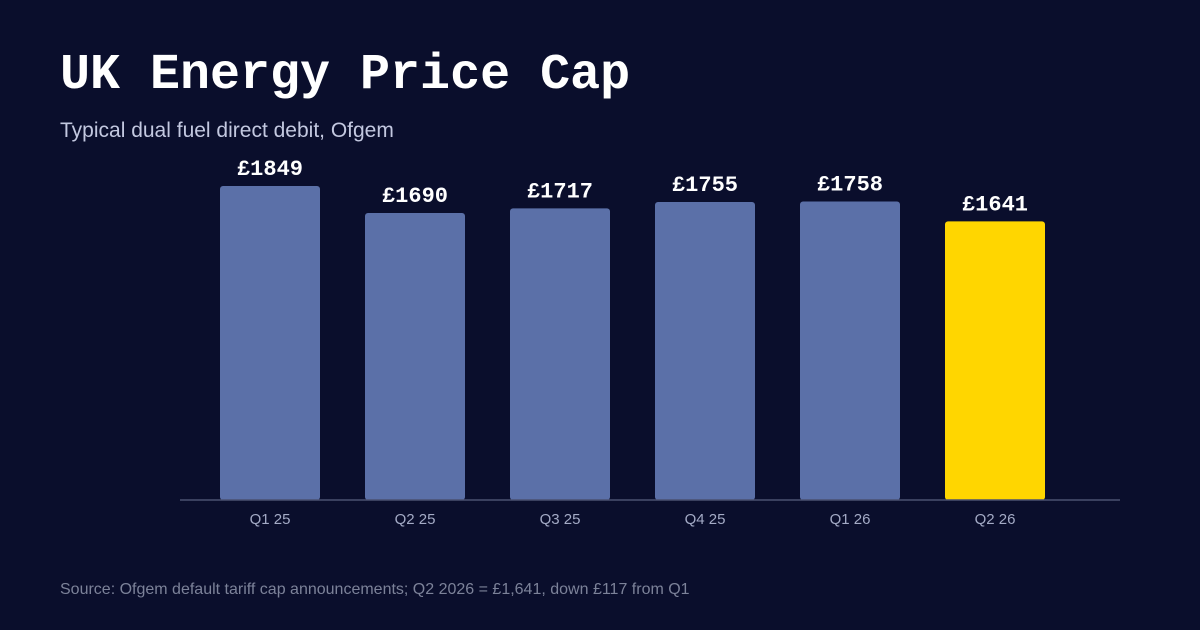  What do you see at coordinates (850, 519) in the screenshot?
I see `x-tick-label: Q1 26` at bounding box center [850, 519].